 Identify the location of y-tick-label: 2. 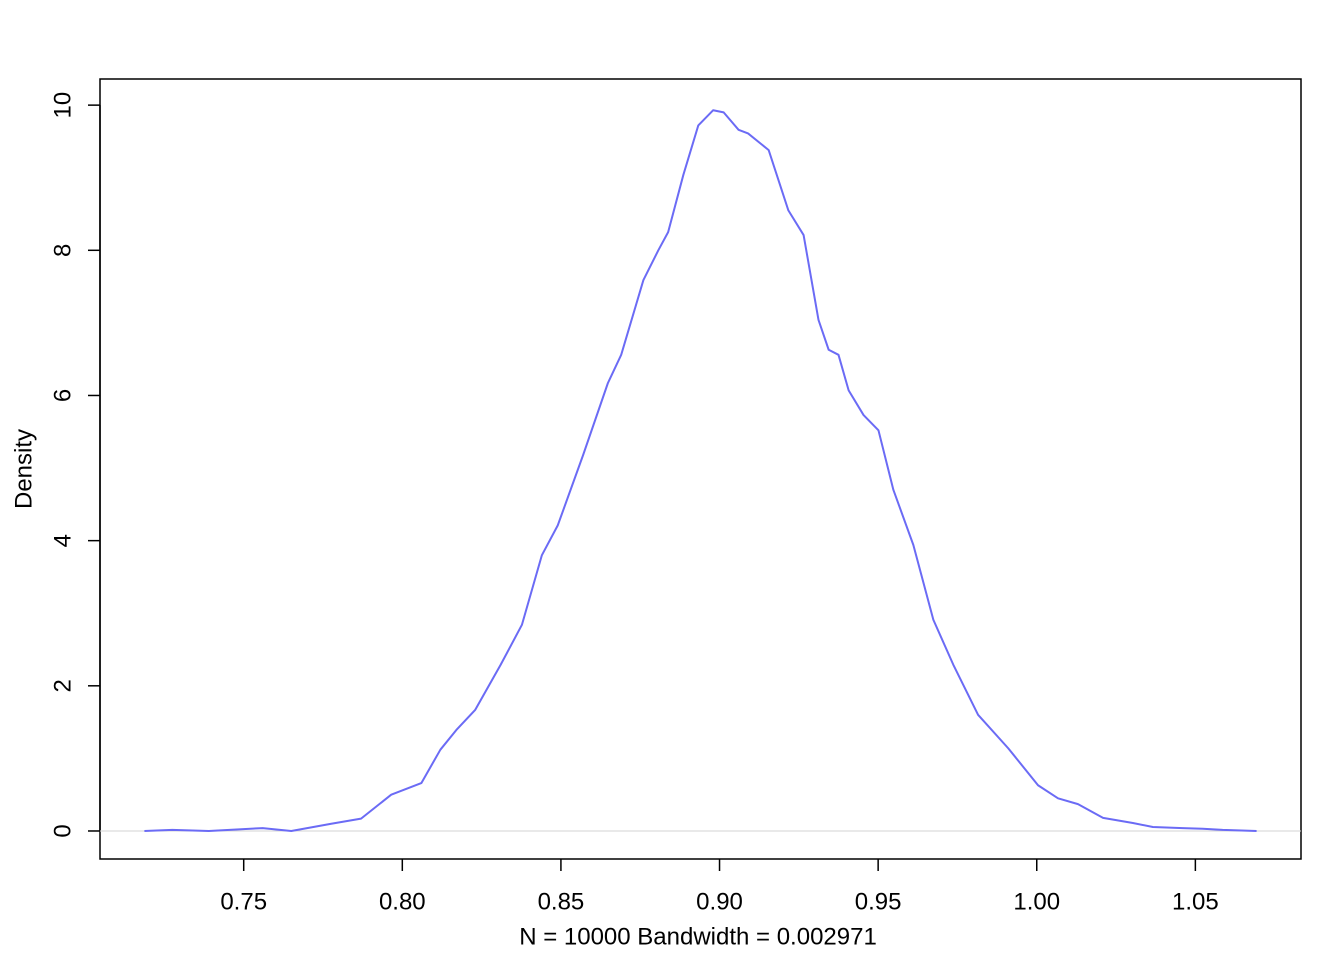
(62, 685).